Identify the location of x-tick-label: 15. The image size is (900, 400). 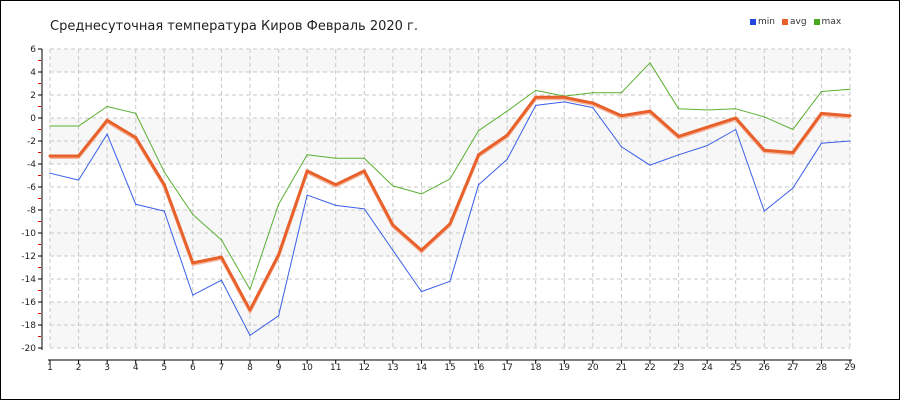
(449, 368).